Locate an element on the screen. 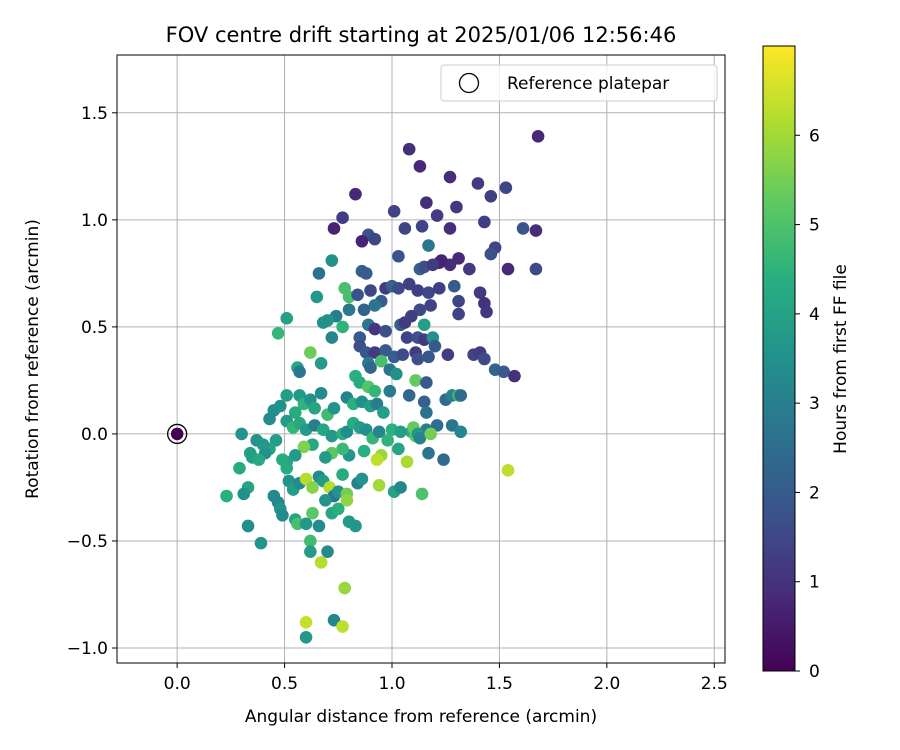 The height and width of the screenshot is (750, 900). colorbar-ticks: 0 1 2 3 4 5 6 is located at coordinates (807, 404).